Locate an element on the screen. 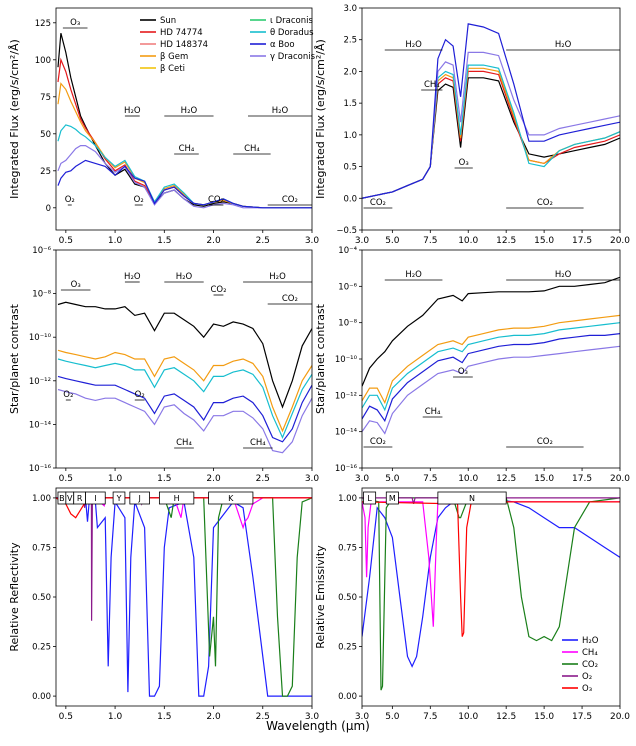 The image size is (636, 746). y-axis-label: Integrated Flux (erg/s/cm²/Å) is located at coordinates (320, 119).